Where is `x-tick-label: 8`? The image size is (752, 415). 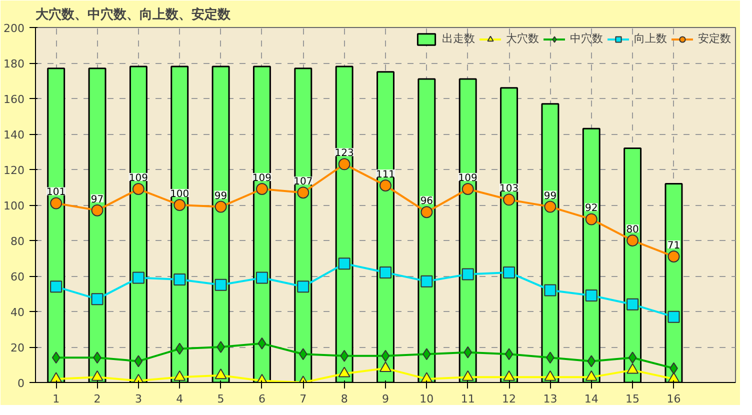
x-tick-label: 8 is located at coordinates (344, 399).